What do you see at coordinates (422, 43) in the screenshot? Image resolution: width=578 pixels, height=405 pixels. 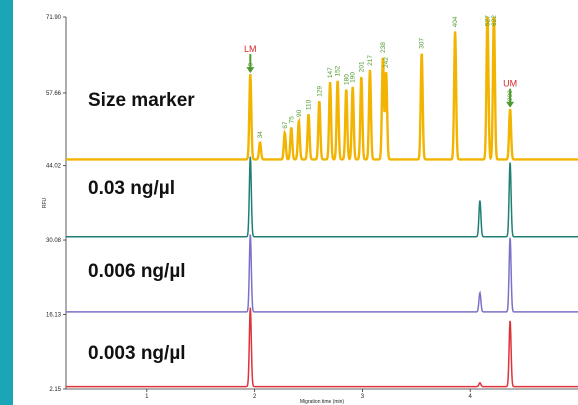 I see `peak-label: 307` at bounding box center [422, 43].